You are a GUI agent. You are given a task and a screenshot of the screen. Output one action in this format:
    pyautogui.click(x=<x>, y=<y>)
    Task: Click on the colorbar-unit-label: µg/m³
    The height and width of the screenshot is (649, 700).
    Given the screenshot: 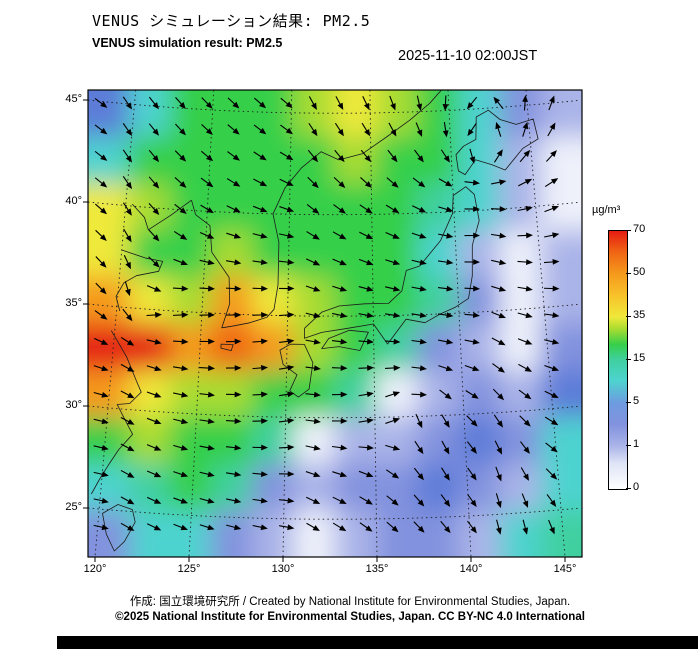 What is the action you would take?
    pyautogui.click(x=606, y=210)
    